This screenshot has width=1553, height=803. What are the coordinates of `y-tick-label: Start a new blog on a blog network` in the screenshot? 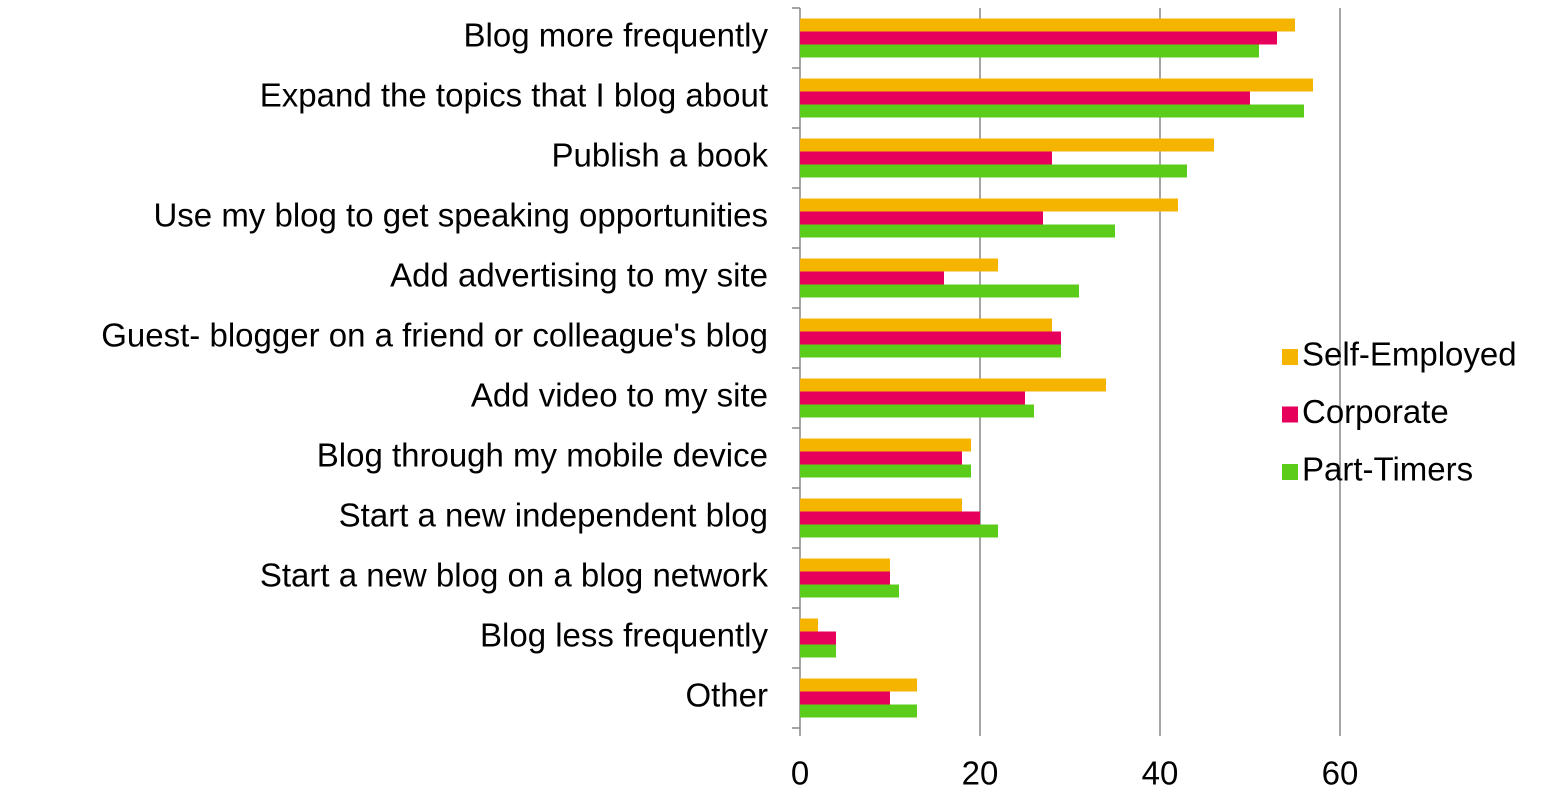 It's located at (514, 575).